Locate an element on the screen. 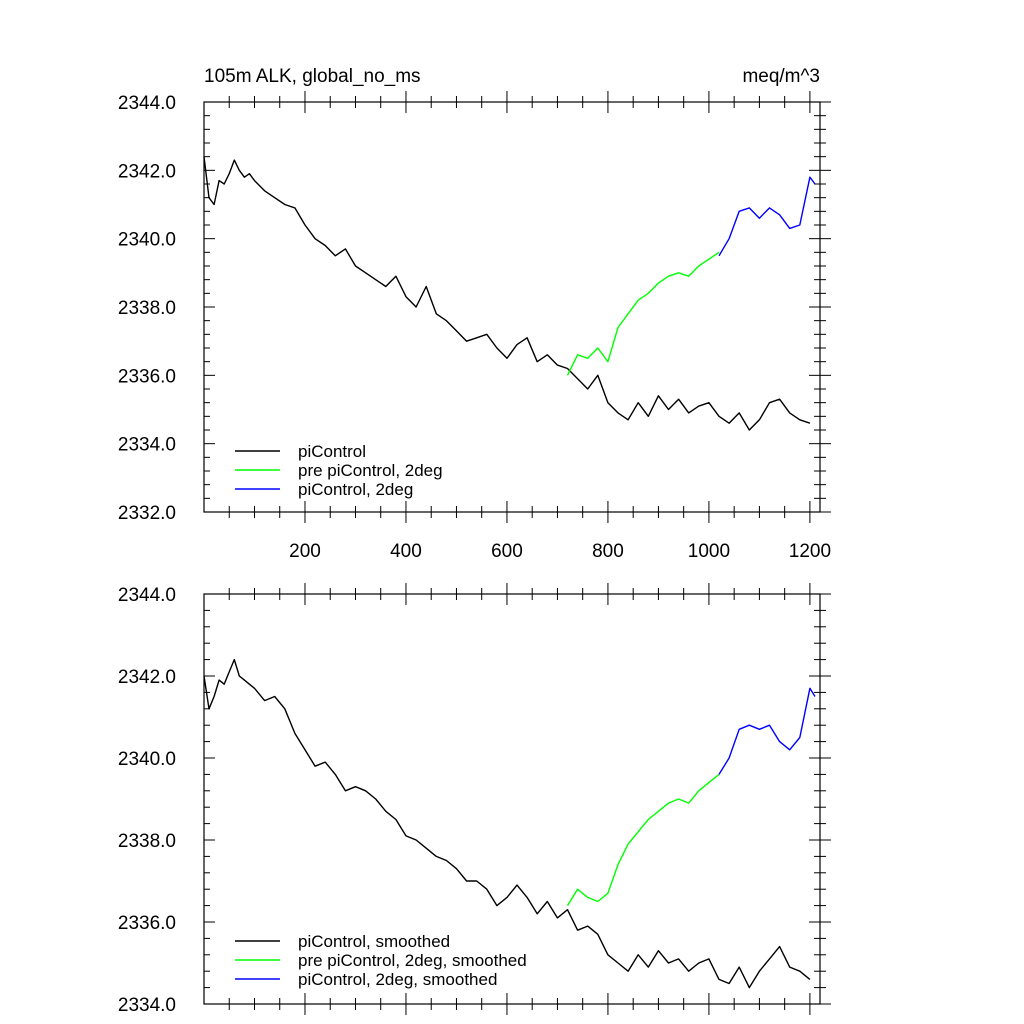 The height and width of the screenshot is (1024, 1024). legend-label-1: pre piControl, 2deg is located at coordinates (370, 470).